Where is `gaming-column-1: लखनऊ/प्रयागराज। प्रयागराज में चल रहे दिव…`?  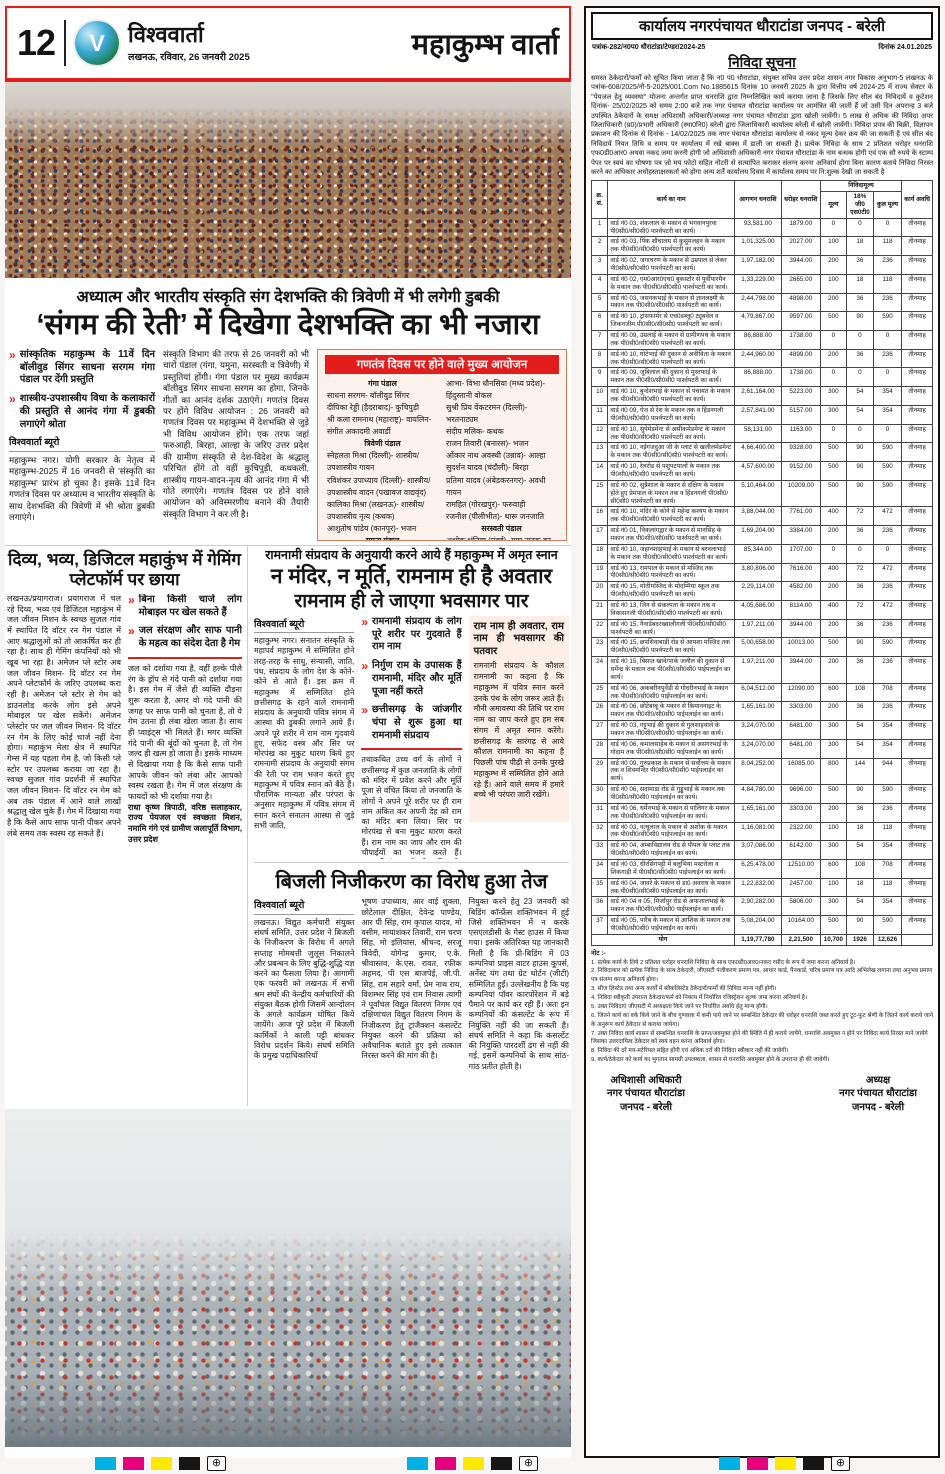 gaming-column-1: लखनऊ/प्रयागराज। प्रयागराज में चल रहे दिव… is located at coordinates (64, 715).